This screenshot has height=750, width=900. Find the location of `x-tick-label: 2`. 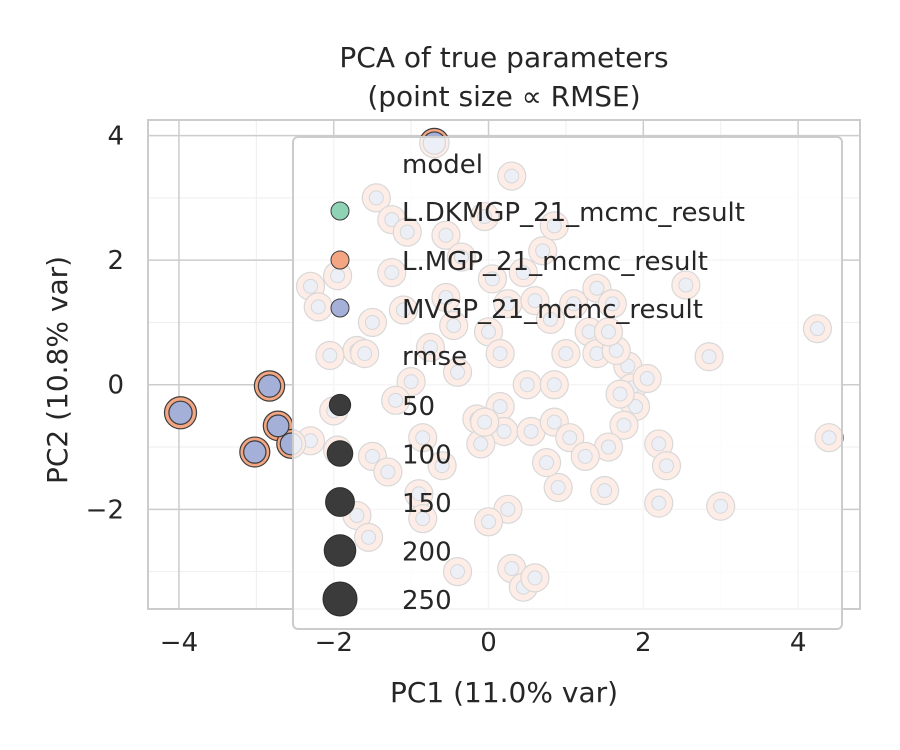

x-tick-label: 2 is located at coordinates (643, 643).